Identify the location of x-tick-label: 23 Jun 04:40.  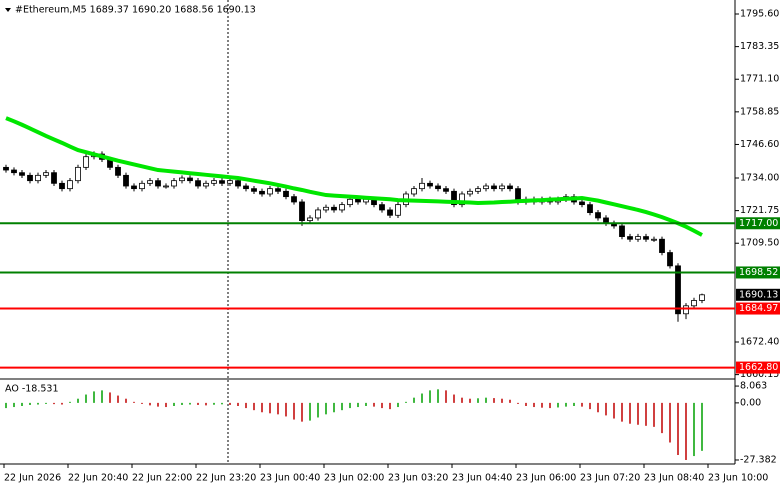
(482, 478).